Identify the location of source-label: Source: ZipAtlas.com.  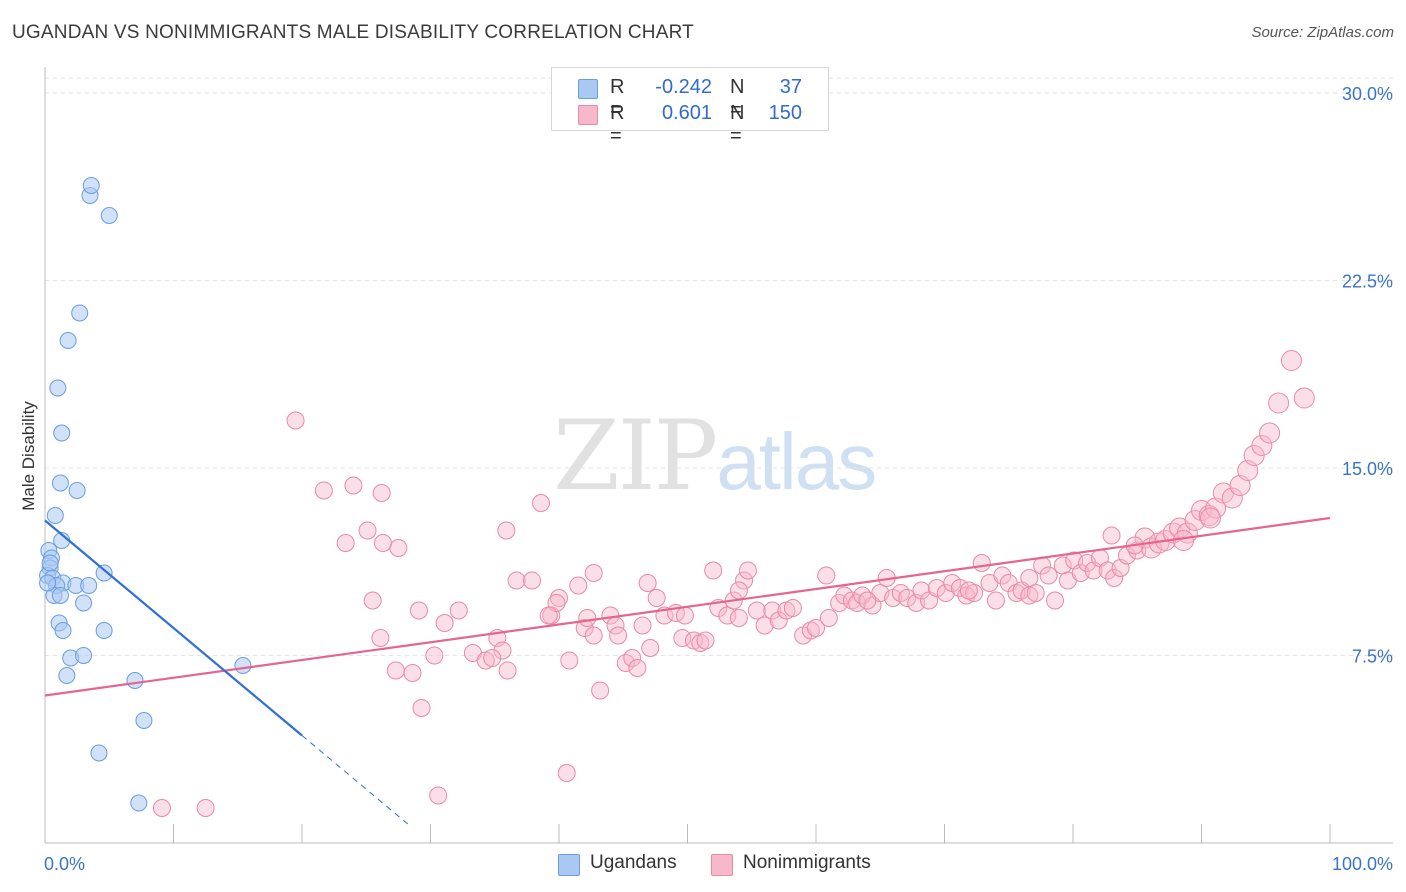
(1322, 32).